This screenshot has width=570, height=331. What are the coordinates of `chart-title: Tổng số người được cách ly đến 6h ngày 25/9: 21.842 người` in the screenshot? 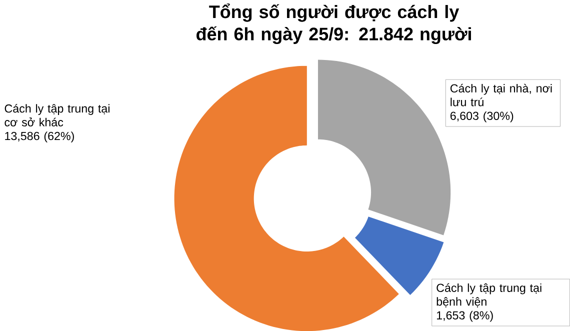 It's located at (333, 23).